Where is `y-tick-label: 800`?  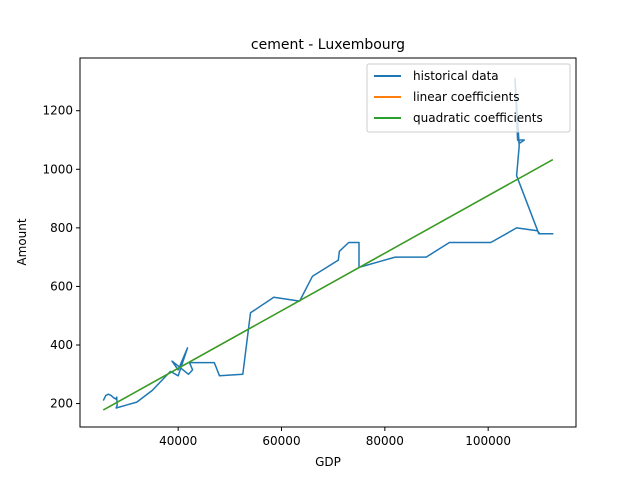 y-tick-label: 800 is located at coordinates (61, 228).